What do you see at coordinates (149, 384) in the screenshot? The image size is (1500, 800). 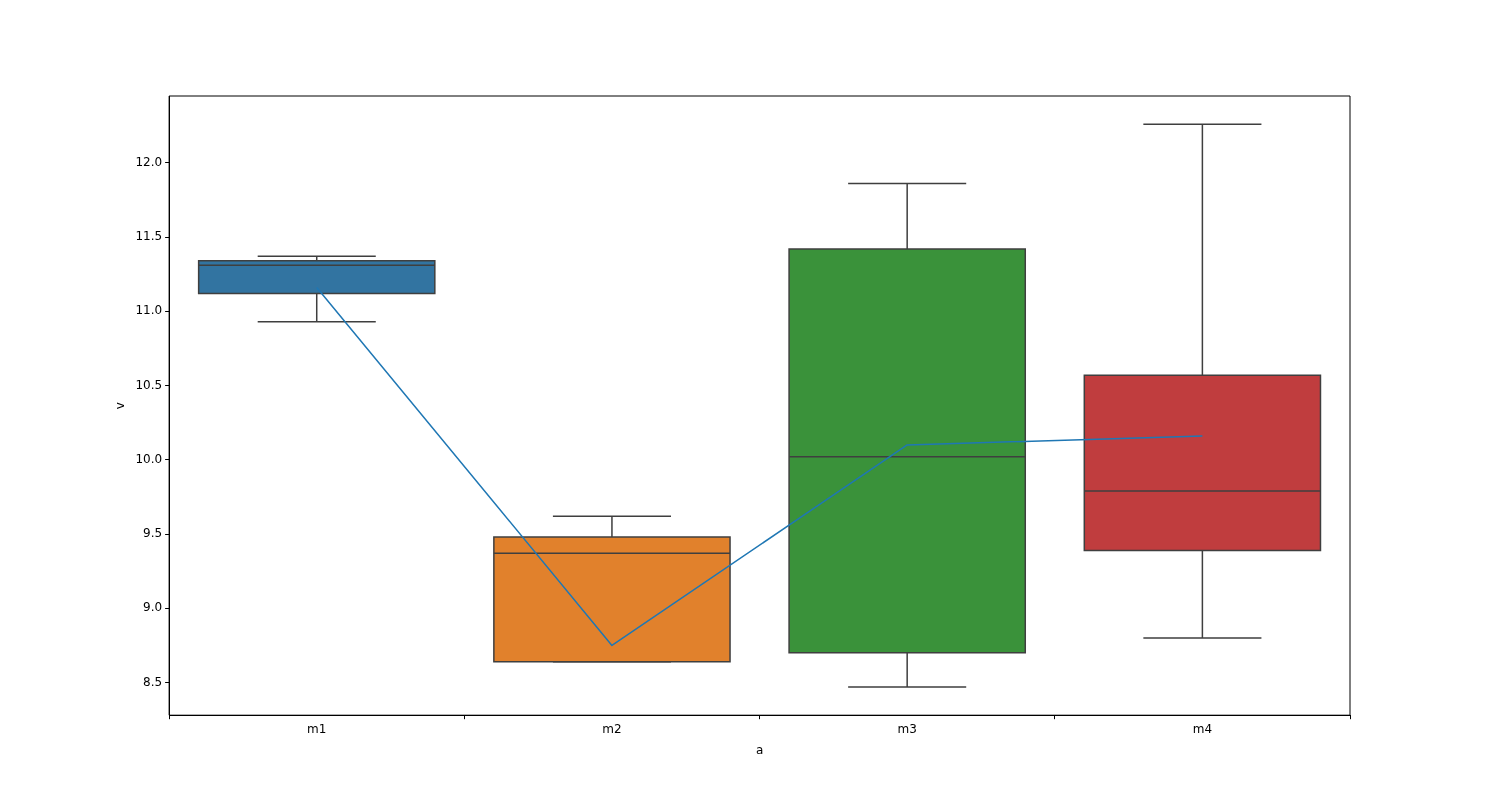 I see `y-tick-label: 10.5` at bounding box center [149, 384].